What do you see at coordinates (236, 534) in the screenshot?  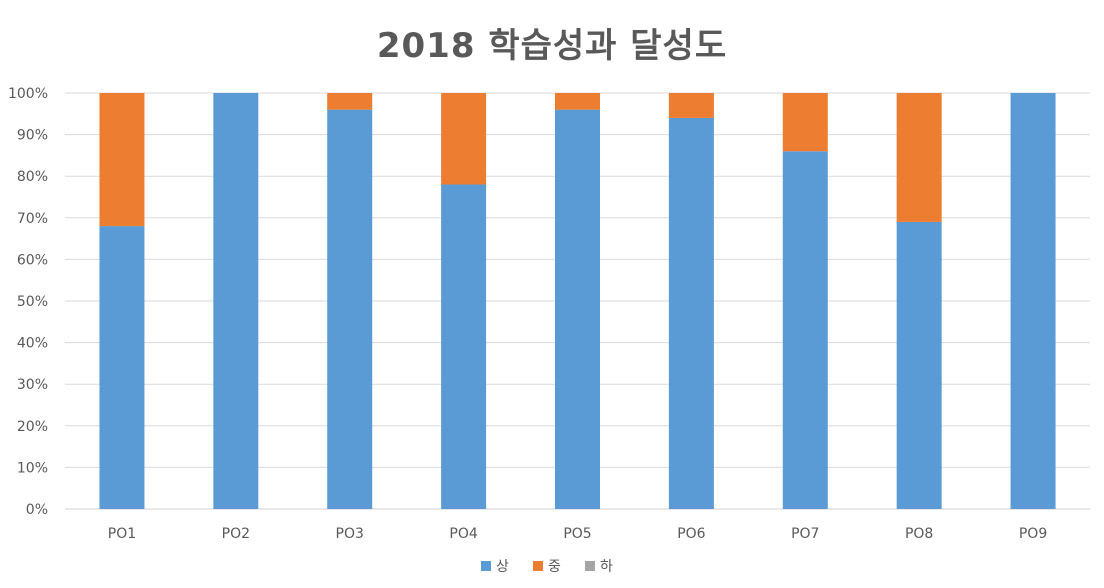 I see `x-tick-label: PO2` at bounding box center [236, 534].